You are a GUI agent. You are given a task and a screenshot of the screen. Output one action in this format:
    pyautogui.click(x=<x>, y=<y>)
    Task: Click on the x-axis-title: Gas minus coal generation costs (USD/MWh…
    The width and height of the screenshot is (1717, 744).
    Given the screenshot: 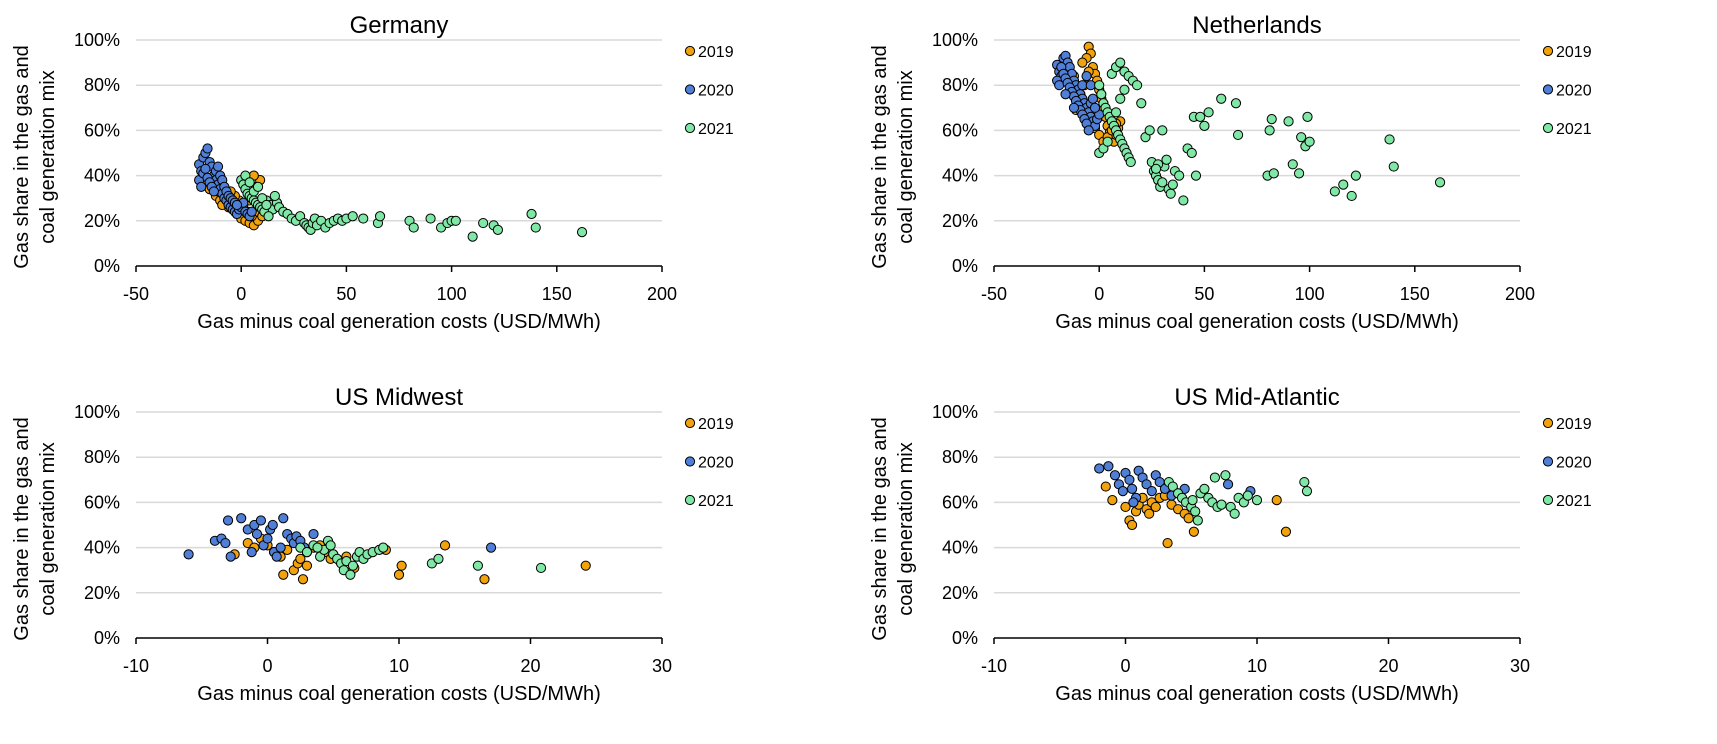 What is the action you would take?
    pyautogui.click(x=398, y=322)
    